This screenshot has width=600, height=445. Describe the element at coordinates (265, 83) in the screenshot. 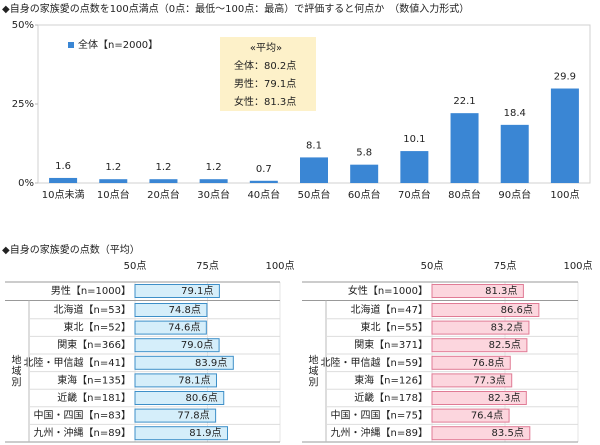

I see `annotation: 男性：79.1点` at that location.